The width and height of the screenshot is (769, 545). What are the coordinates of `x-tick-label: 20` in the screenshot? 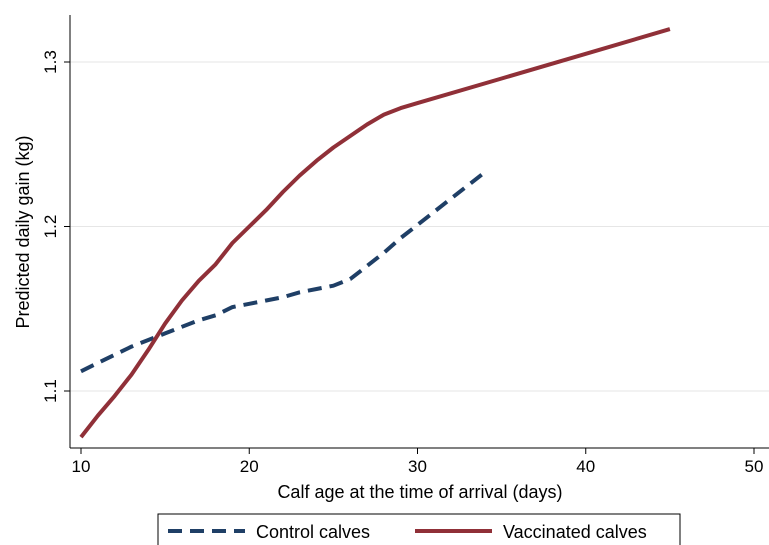 It's located at (249, 466).